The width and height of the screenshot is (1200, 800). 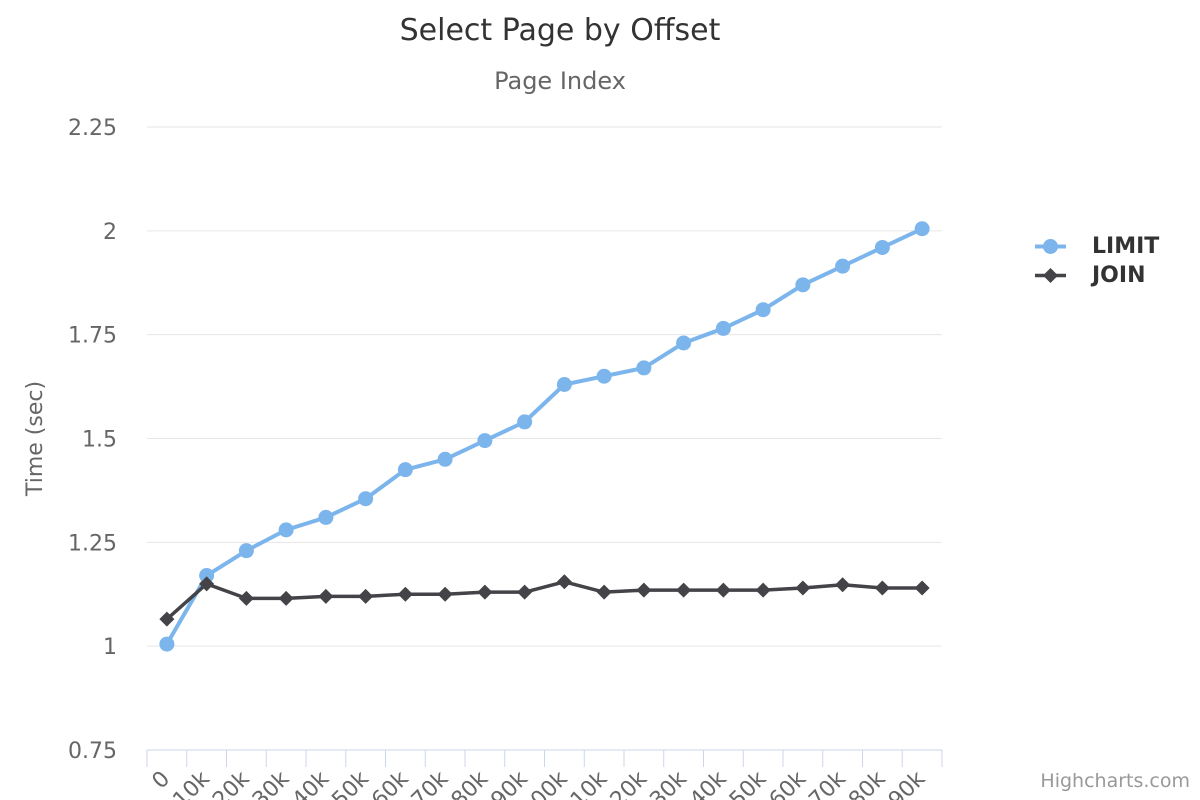 I want to click on y-axis-tick-label: 1.5, so click(x=99, y=440).